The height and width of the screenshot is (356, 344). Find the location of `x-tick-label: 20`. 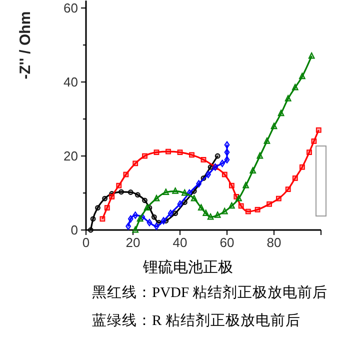

x-tick-label: 20 is located at coordinates (133, 242).